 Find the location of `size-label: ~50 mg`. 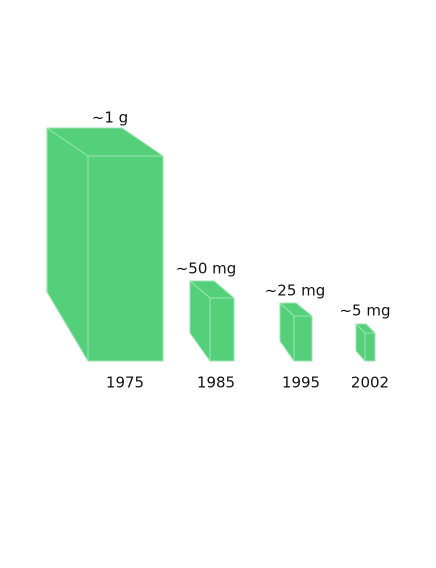

size-label: ~50 mg is located at coordinates (206, 269).